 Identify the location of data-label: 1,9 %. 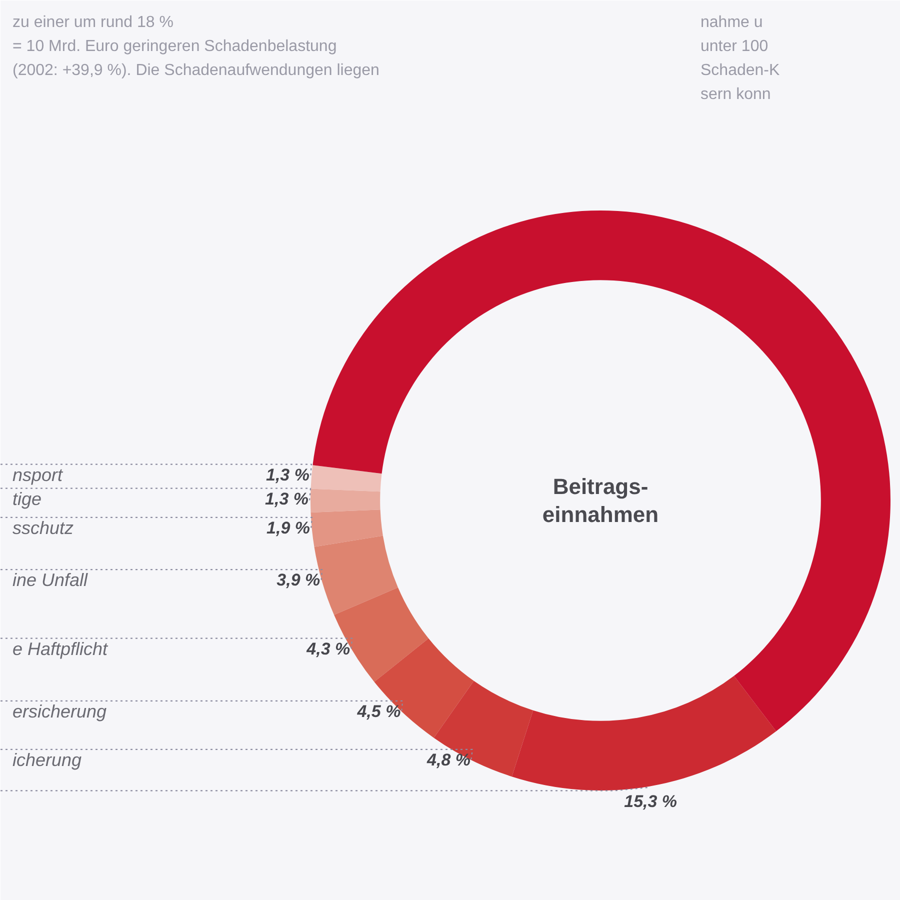
(288, 528).